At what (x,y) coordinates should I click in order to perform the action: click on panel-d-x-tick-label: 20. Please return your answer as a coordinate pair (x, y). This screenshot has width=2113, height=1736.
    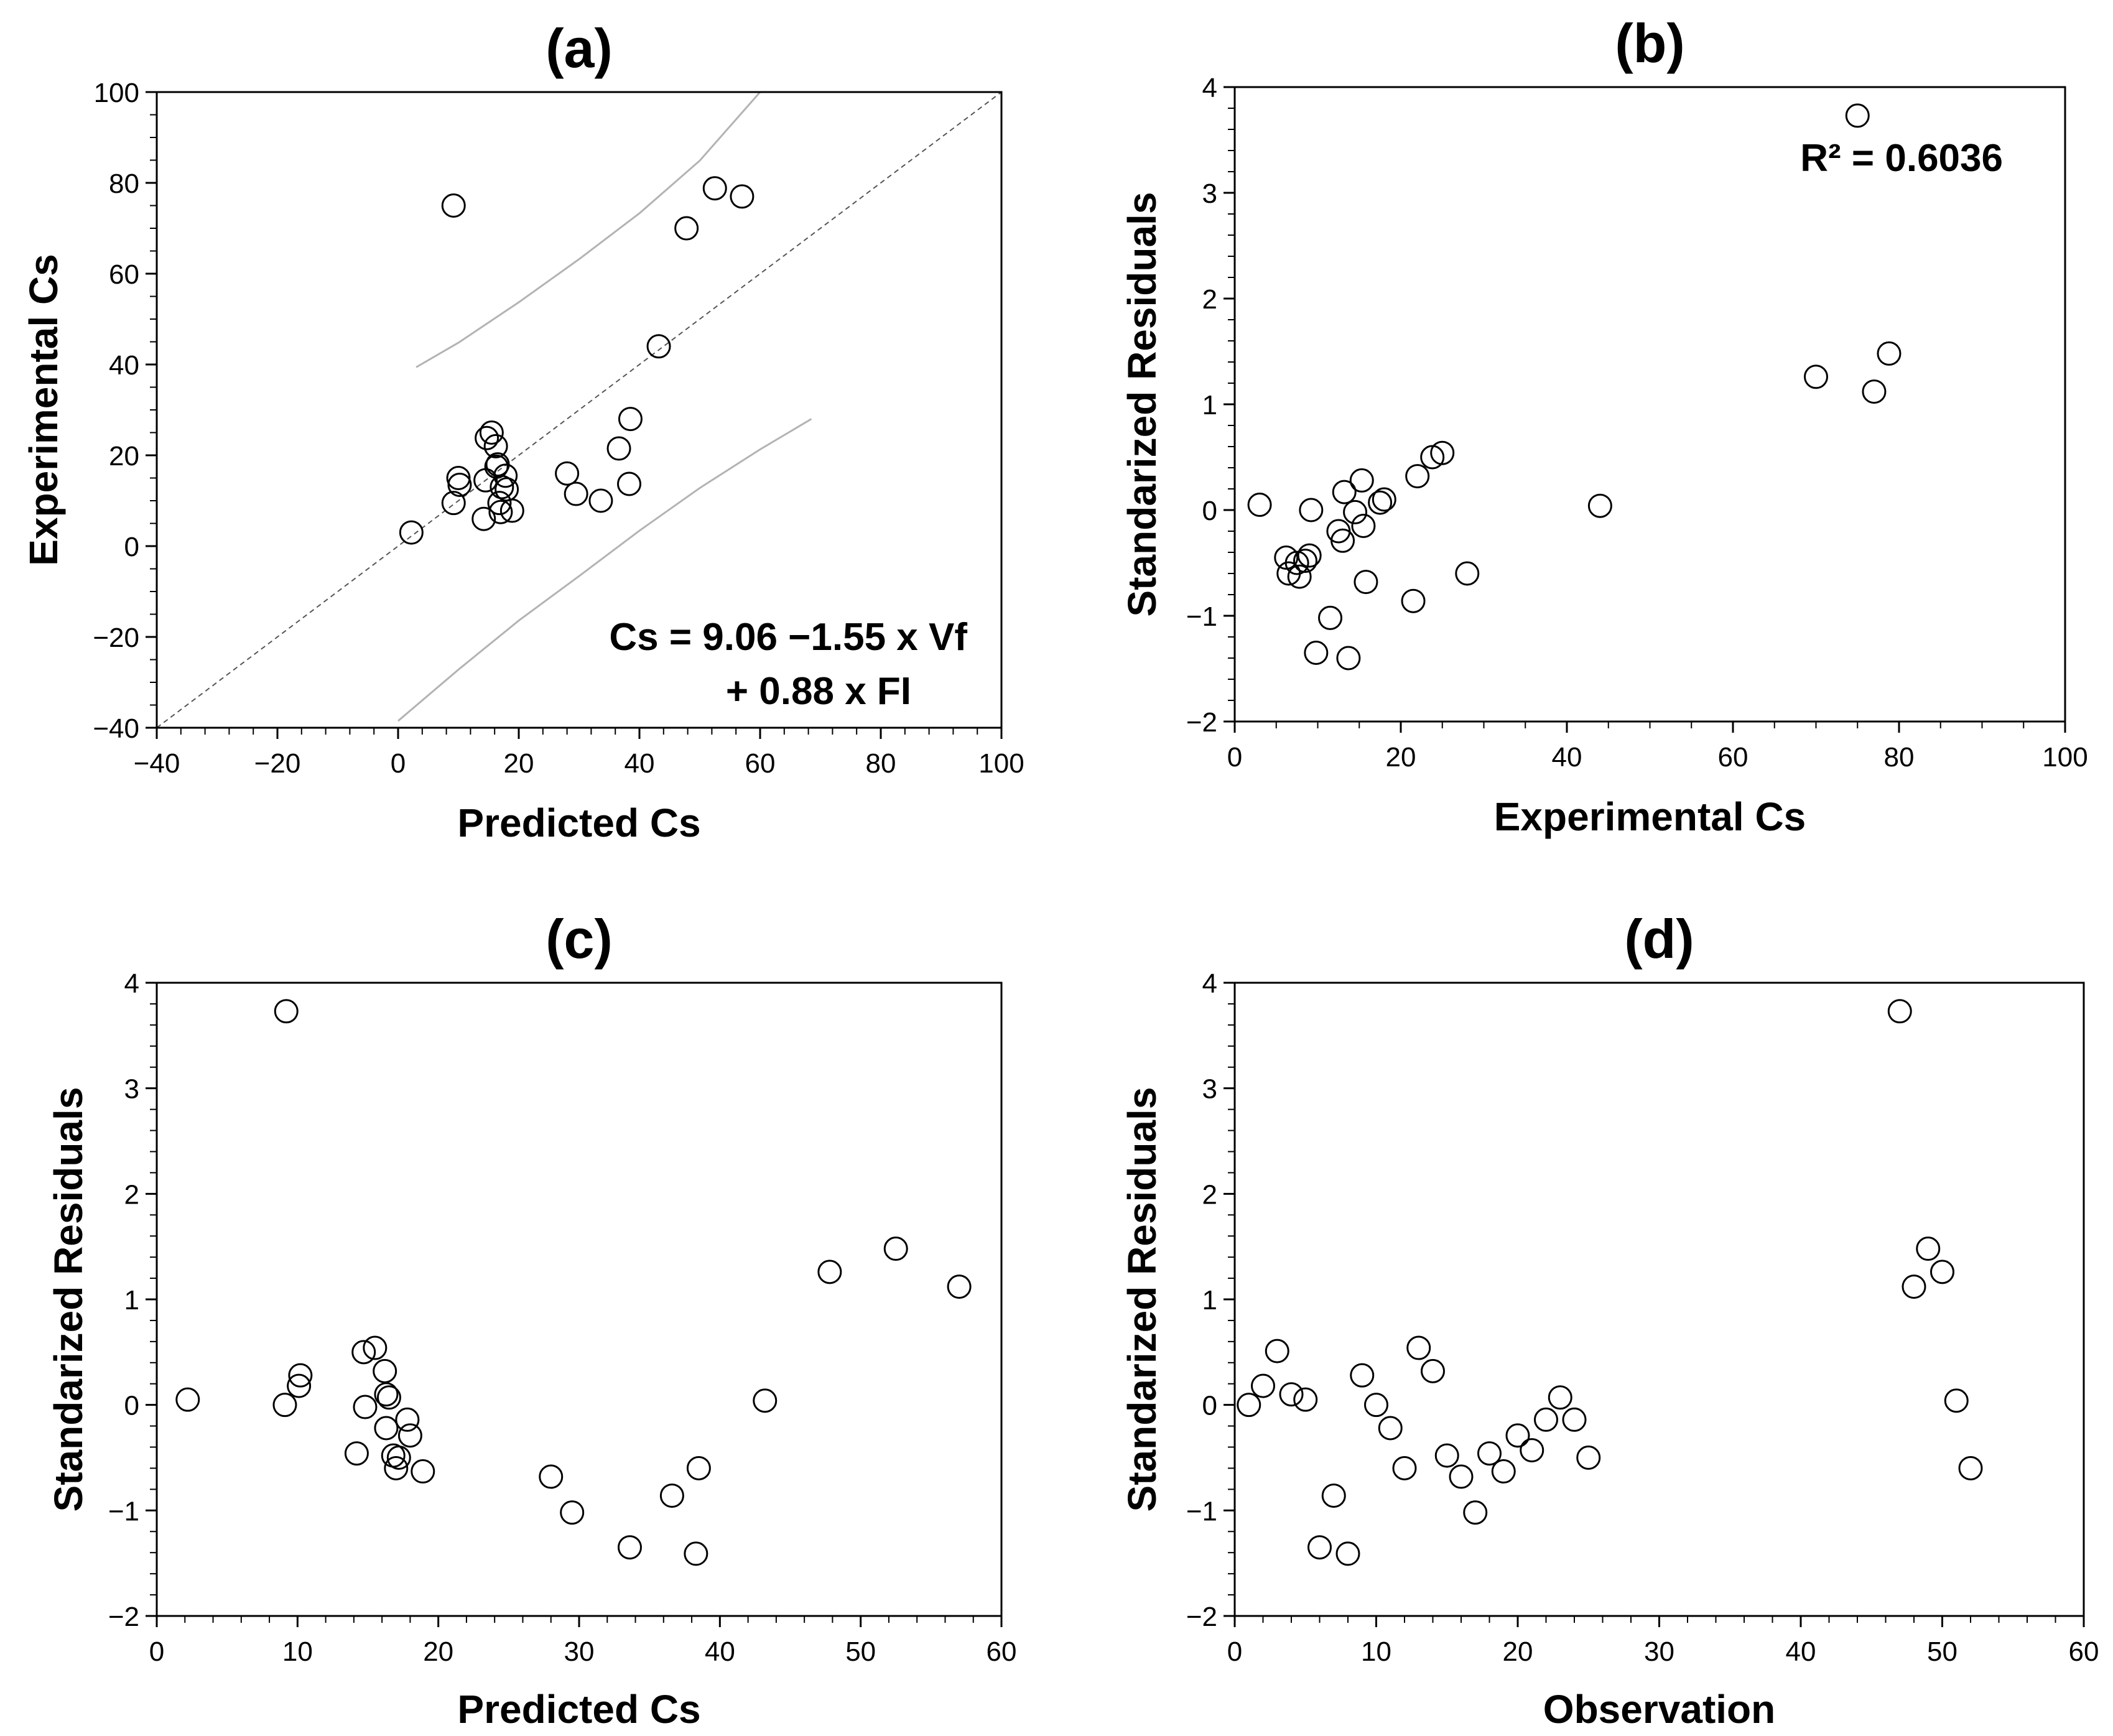
    Looking at the image, I should click on (1518, 1651).